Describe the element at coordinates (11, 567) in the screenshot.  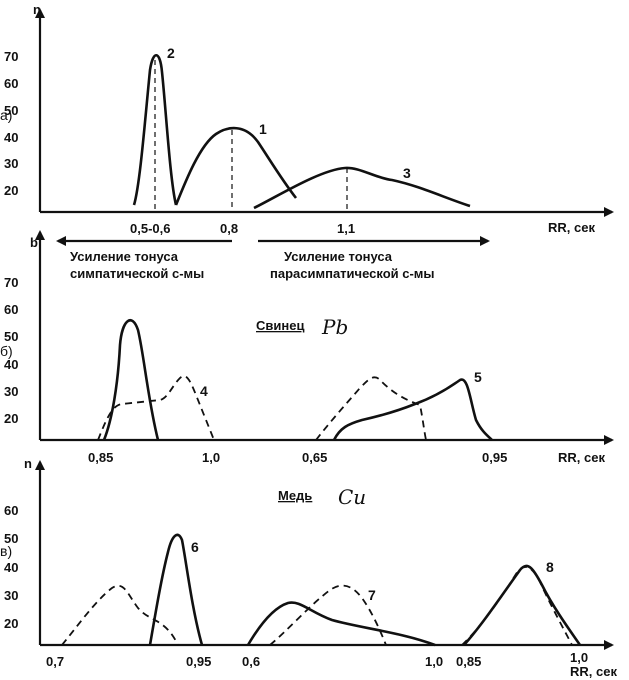
I see `panel-c-ytick: 40` at that location.